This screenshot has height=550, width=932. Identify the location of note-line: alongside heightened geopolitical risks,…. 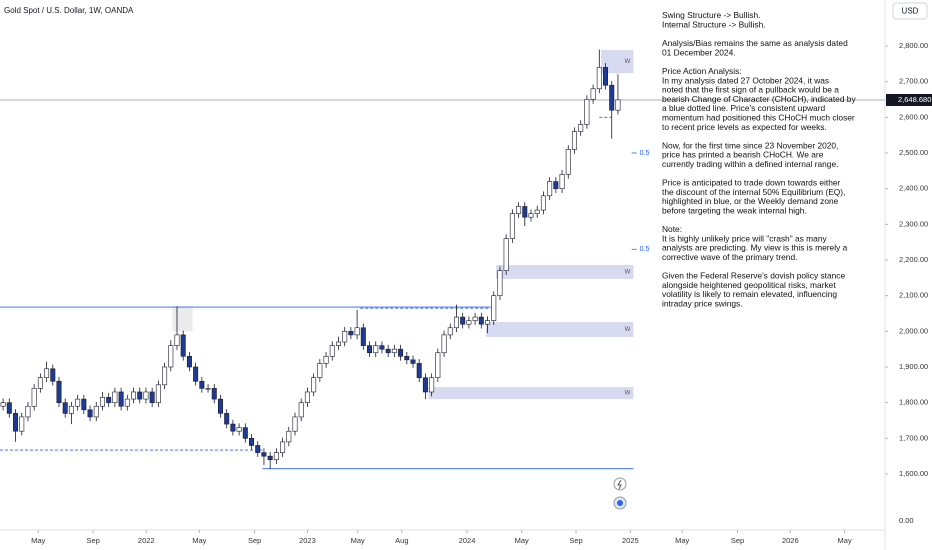
(749, 285).